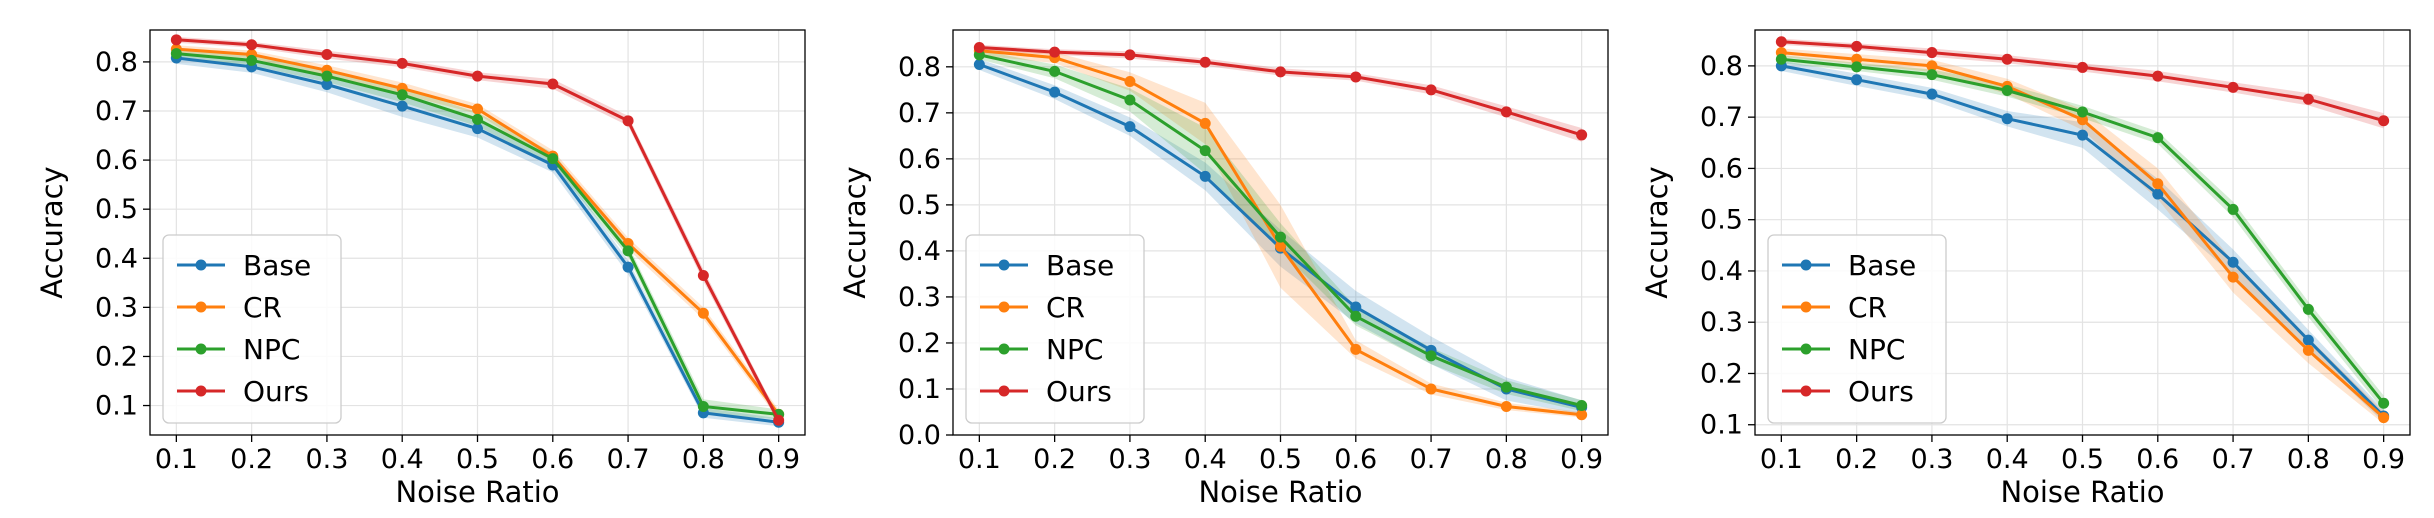  Describe the element at coordinates (252, 329) in the screenshot. I see `legend: Base CR NPC Ours` at that location.